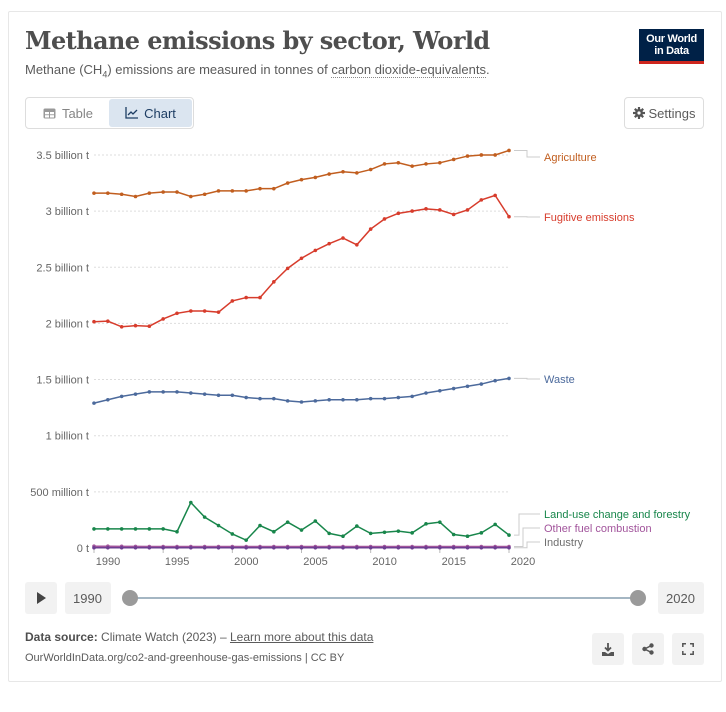  I want to click on y-tick-label: 1.5 billion t, so click(62, 381).